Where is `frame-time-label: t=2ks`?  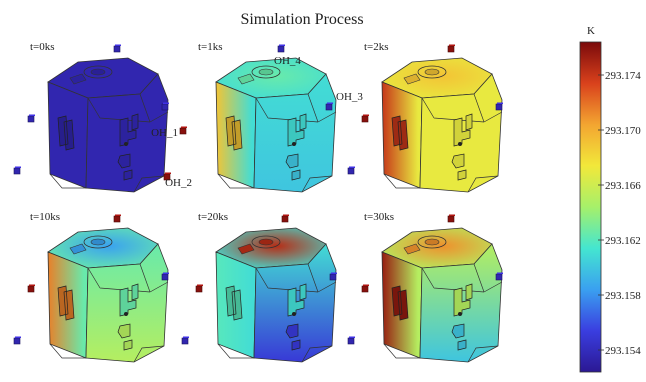 frame-time-label: t=2ks is located at coordinates (376, 47).